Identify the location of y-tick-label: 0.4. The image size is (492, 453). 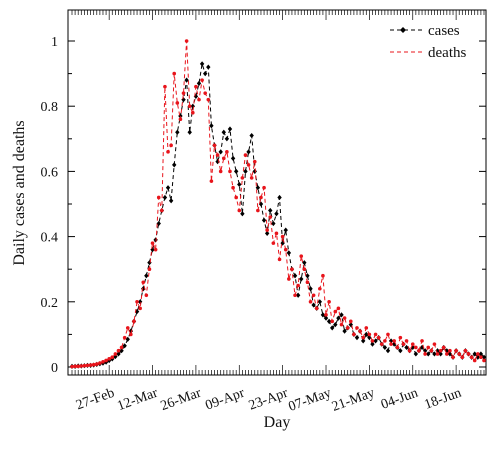
(50, 238).